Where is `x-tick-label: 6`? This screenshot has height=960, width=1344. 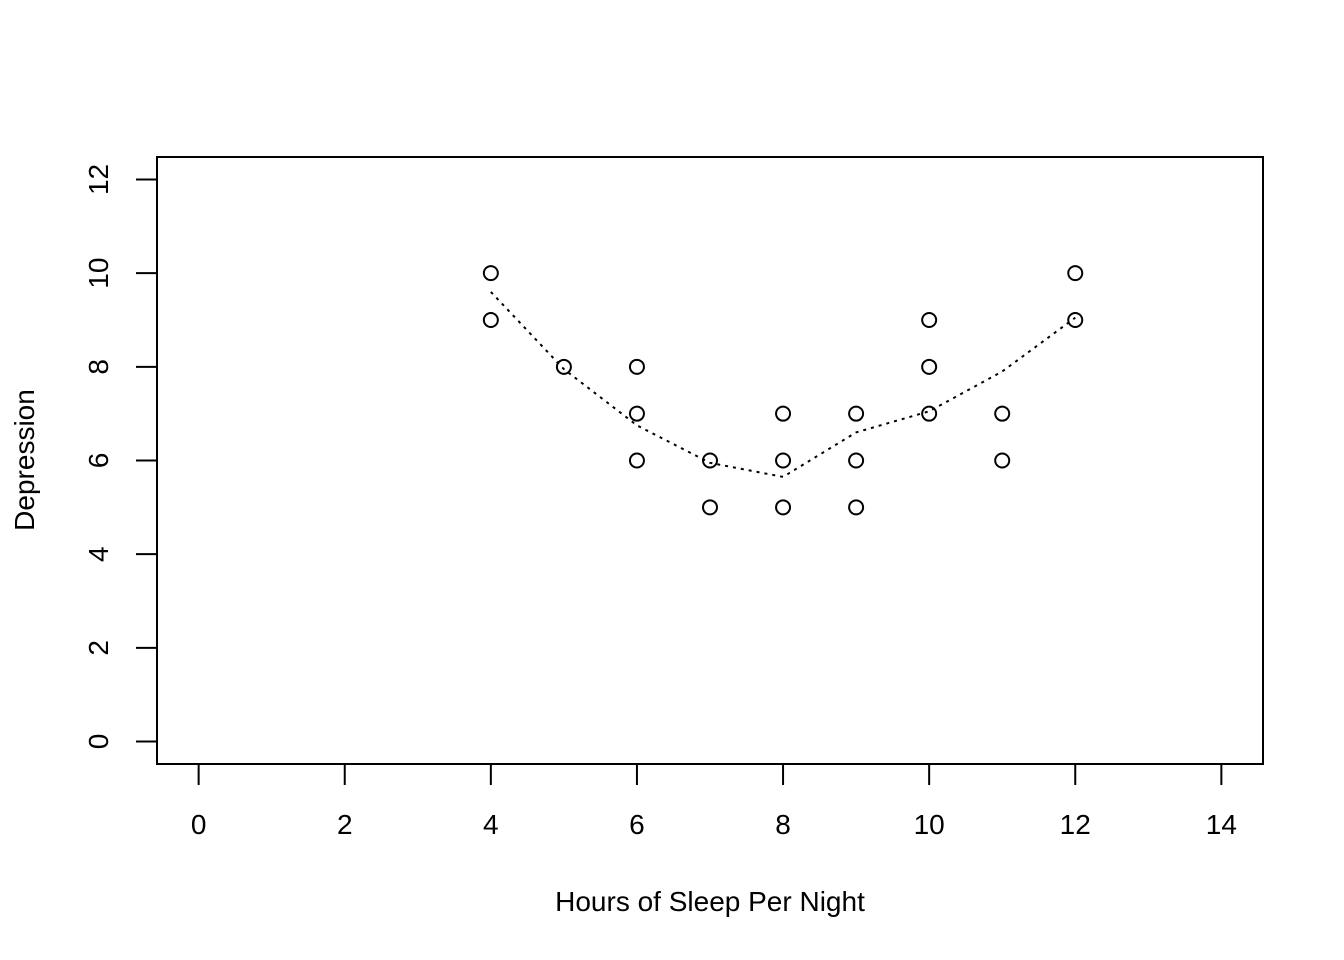
x-tick-label: 6 is located at coordinates (637, 824).